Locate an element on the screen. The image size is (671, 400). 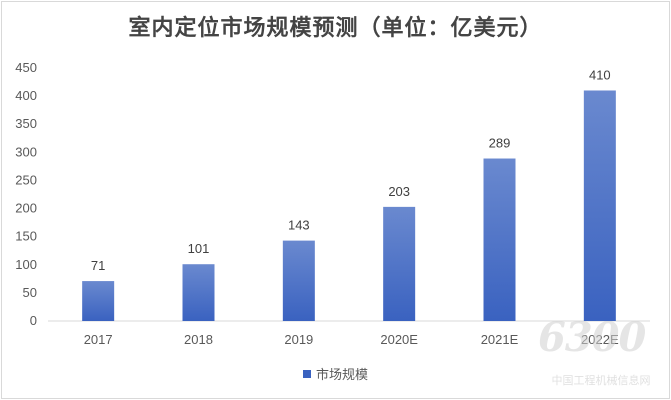
data-label: 410 is located at coordinates (600, 74).